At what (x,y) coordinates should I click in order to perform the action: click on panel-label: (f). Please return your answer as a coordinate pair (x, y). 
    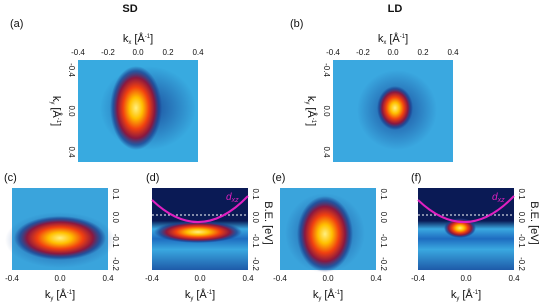
    Looking at the image, I should click on (416, 178).